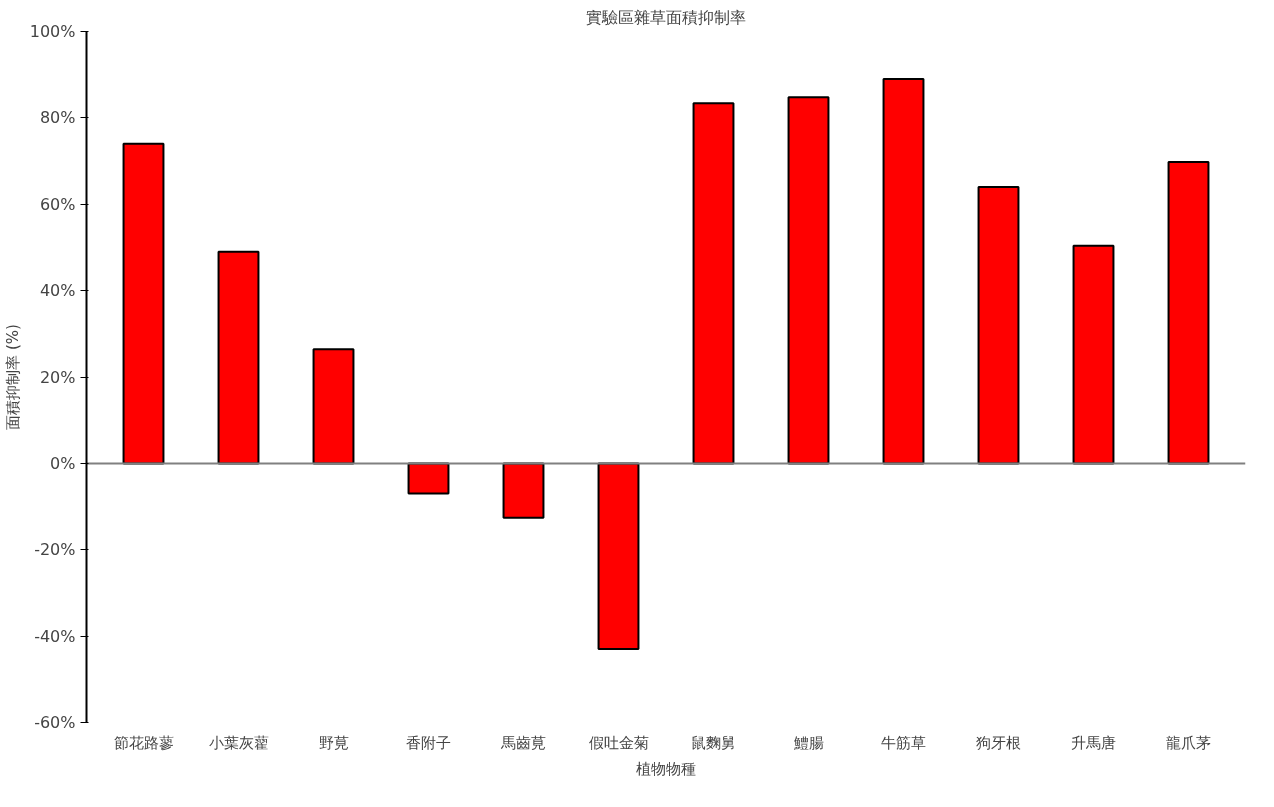 The height and width of the screenshot is (807, 1274). Describe the element at coordinates (55, 636) in the screenshot. I see `y-tick-label: -40%` at that location.